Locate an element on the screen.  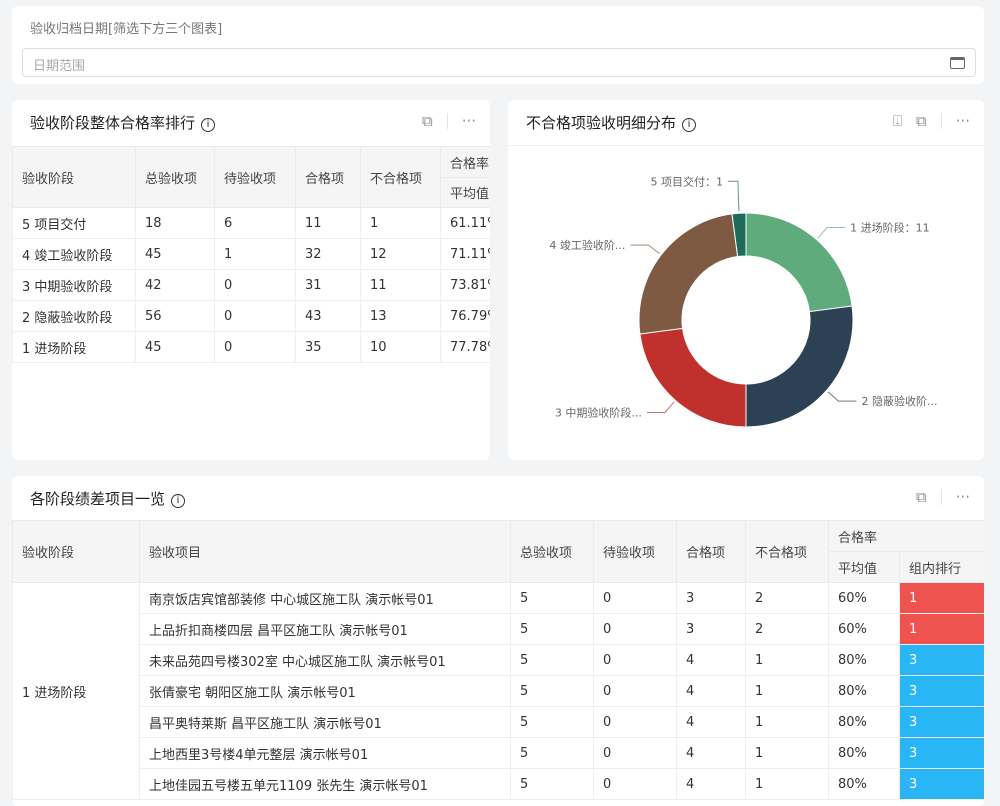
col-header: 验收项目 is located at coordinates (325, 551).